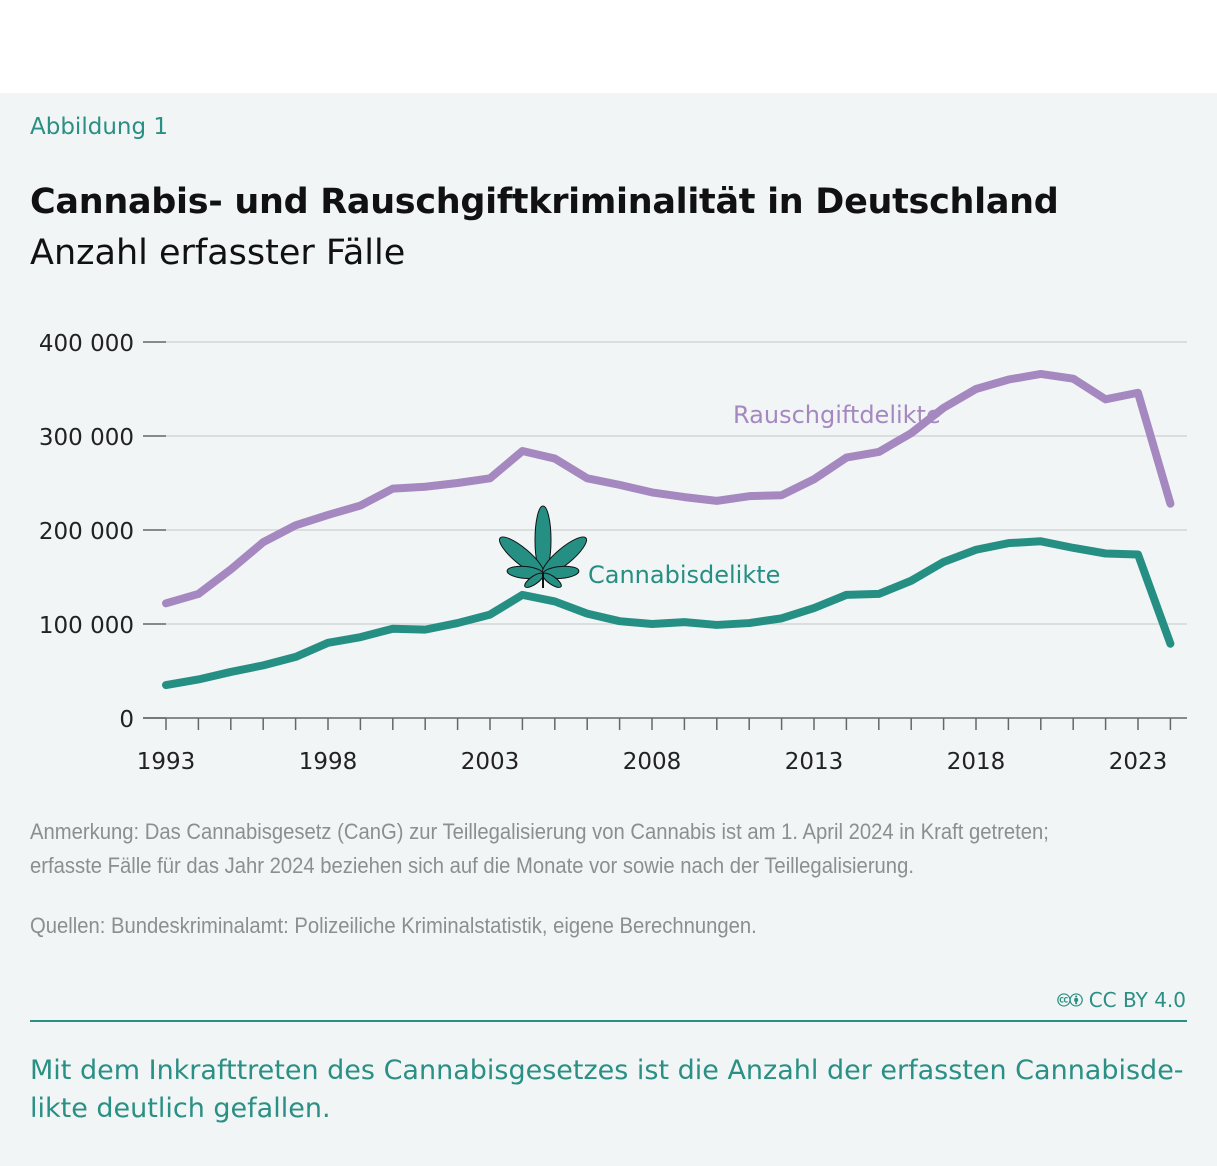 The image size is (1217, 1166). Describe the element at coordinates (543, 546) in the screenshot. I see `cannabis-leaf-icon` at that location.